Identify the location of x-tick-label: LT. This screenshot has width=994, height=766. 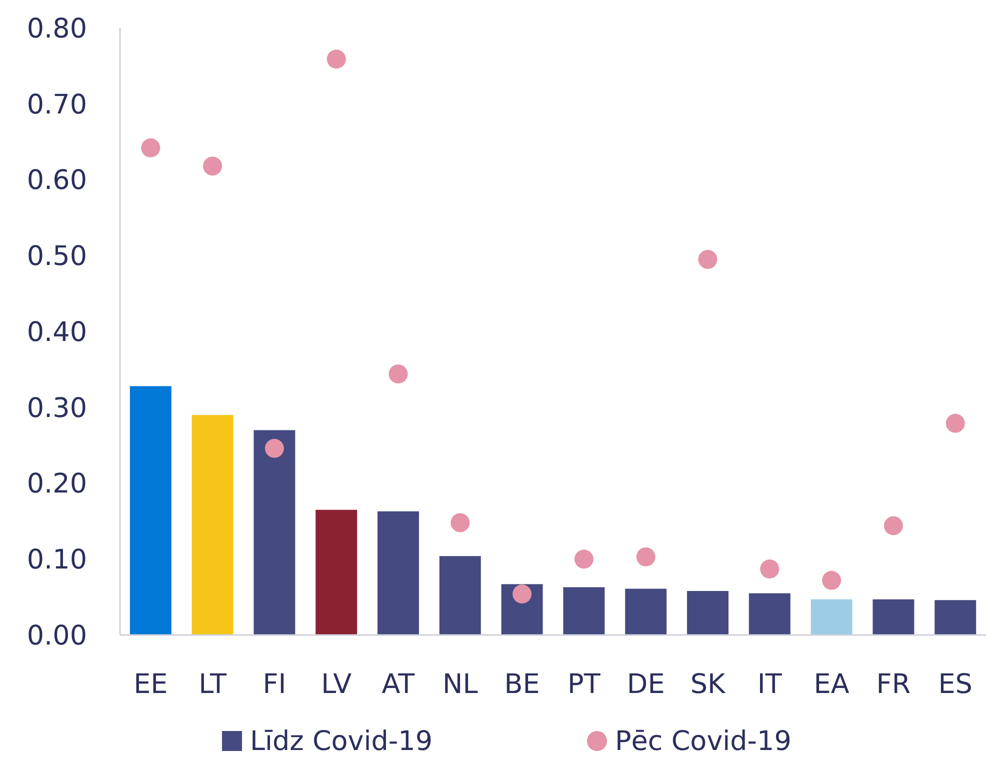
(212, 684).